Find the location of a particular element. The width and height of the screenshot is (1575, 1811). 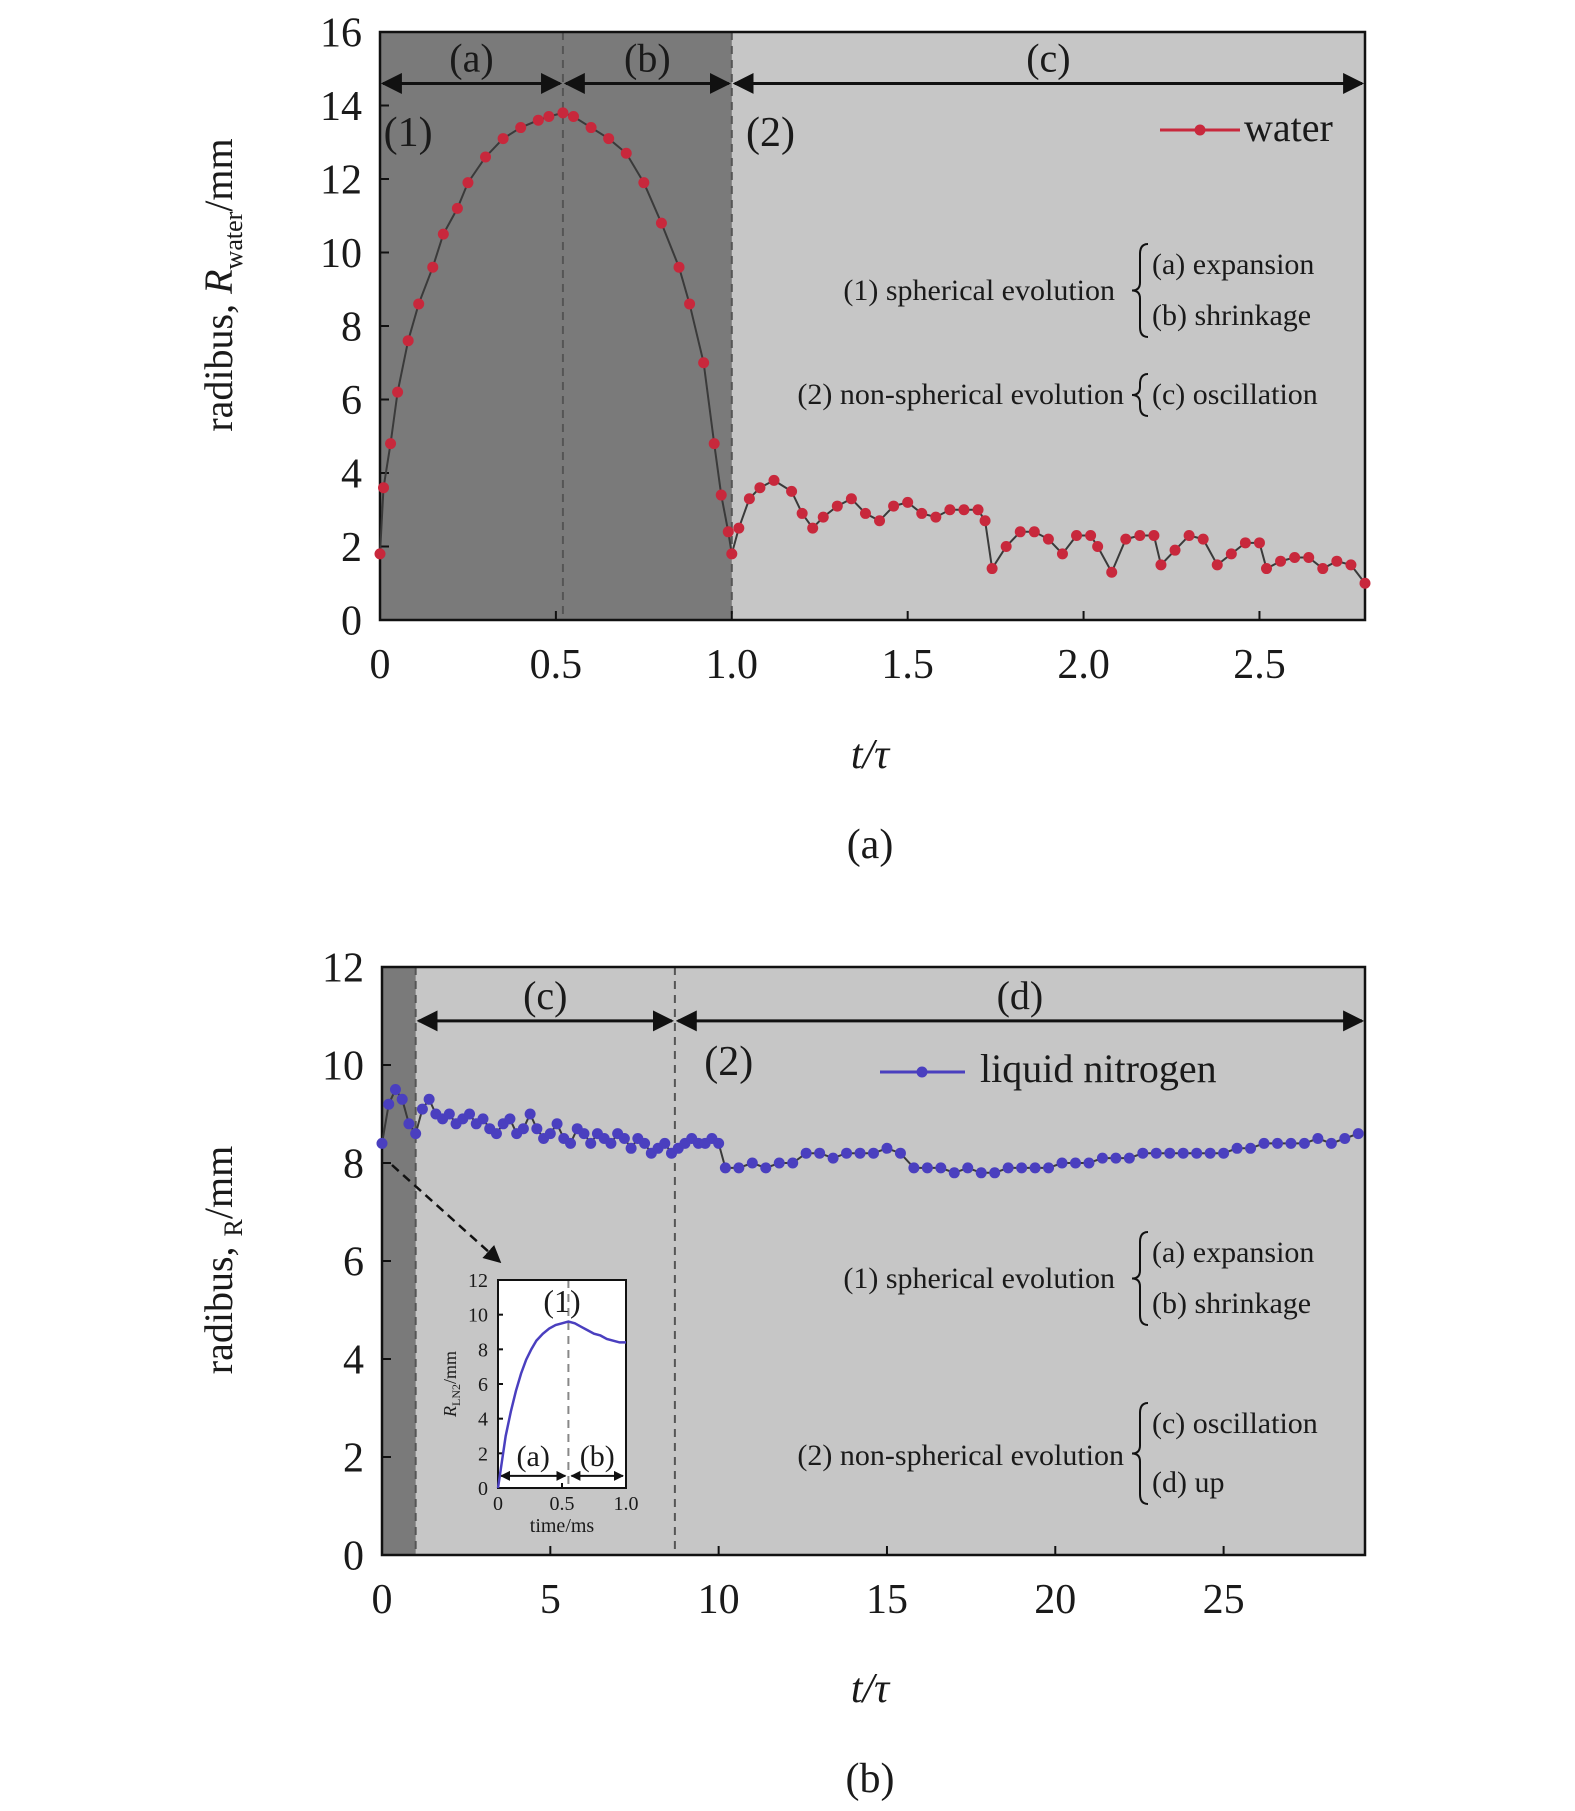

x-tick-label: 2.5 is located at coordinates (1259, 665).